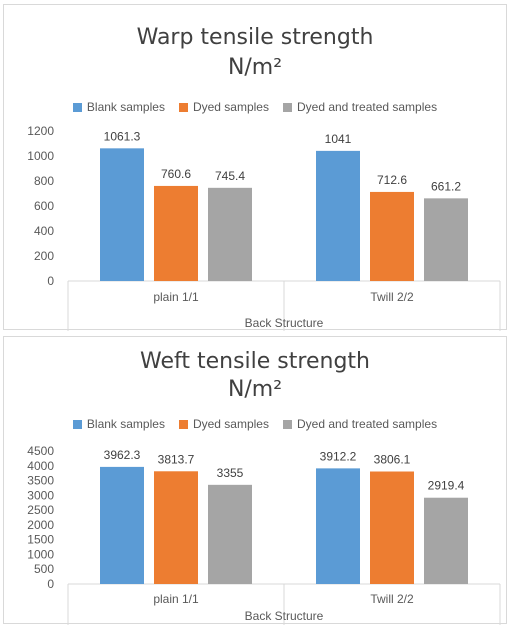 Image resolution: width=510 pixels, height=628 pixels. What do you see at coordinates (230, 473) in the screenshot?
I see `data-label: 3355` at bounding box center [230, 473].